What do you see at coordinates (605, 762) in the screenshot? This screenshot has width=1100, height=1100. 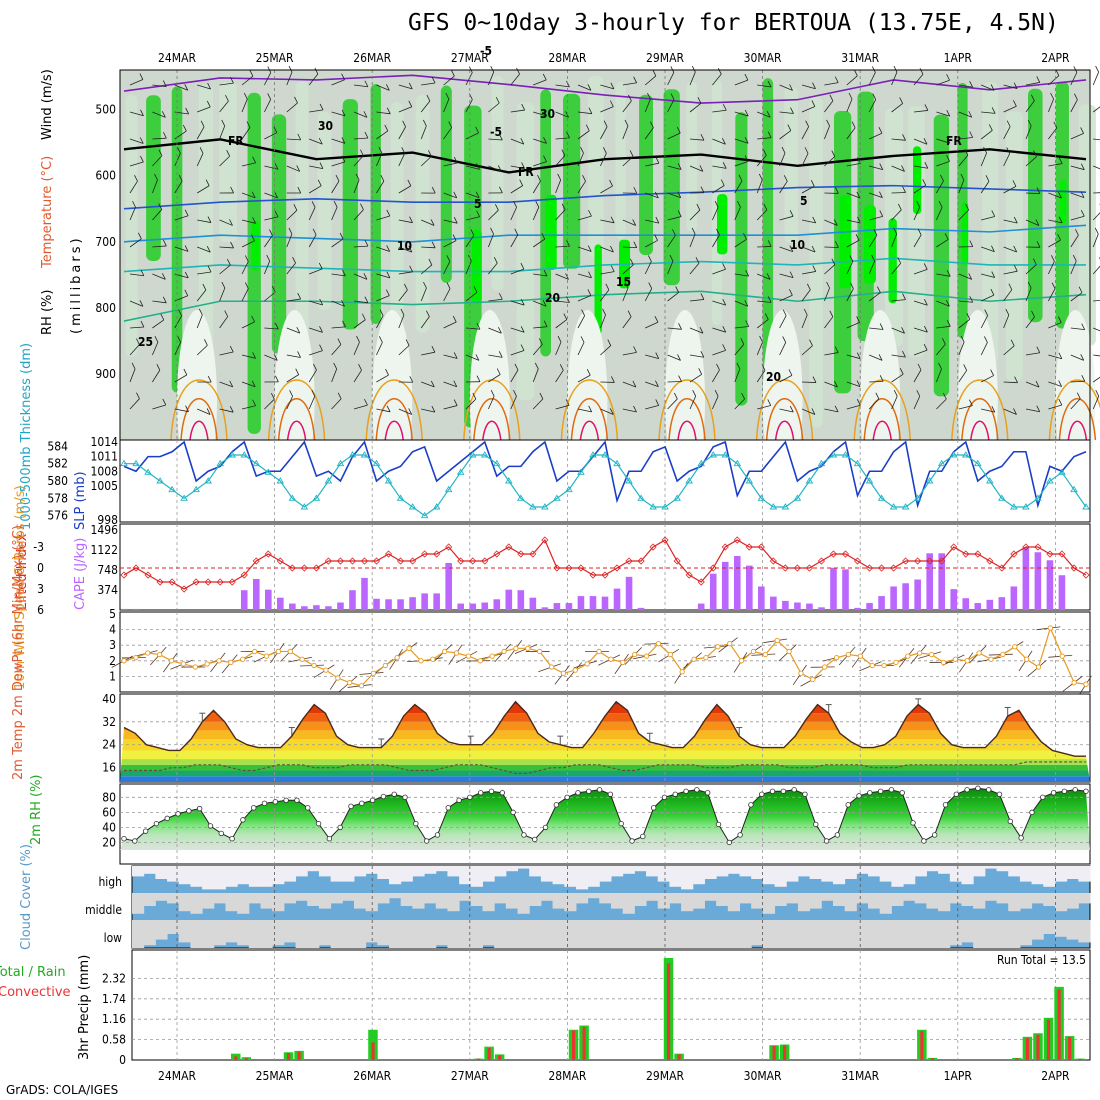 I see `temp2m-band` at bounding box center [605, 762].